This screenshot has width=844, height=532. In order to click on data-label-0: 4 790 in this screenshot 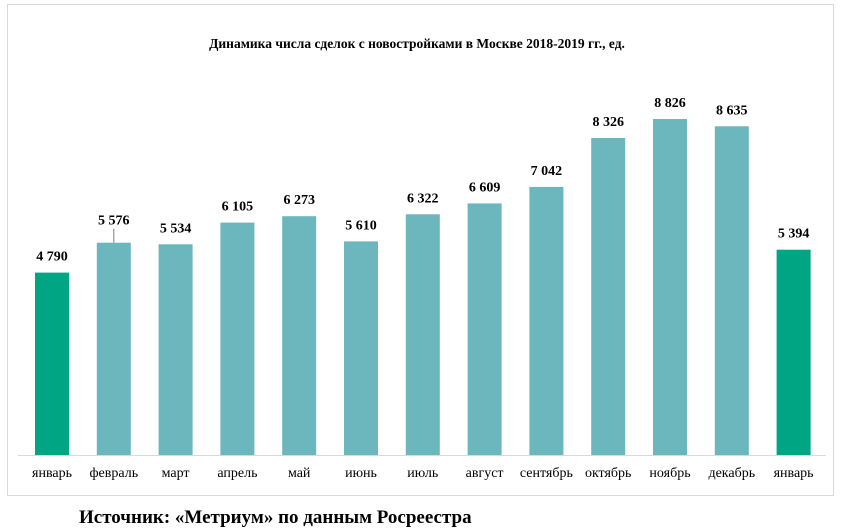, I will do `click(52, 257)`.